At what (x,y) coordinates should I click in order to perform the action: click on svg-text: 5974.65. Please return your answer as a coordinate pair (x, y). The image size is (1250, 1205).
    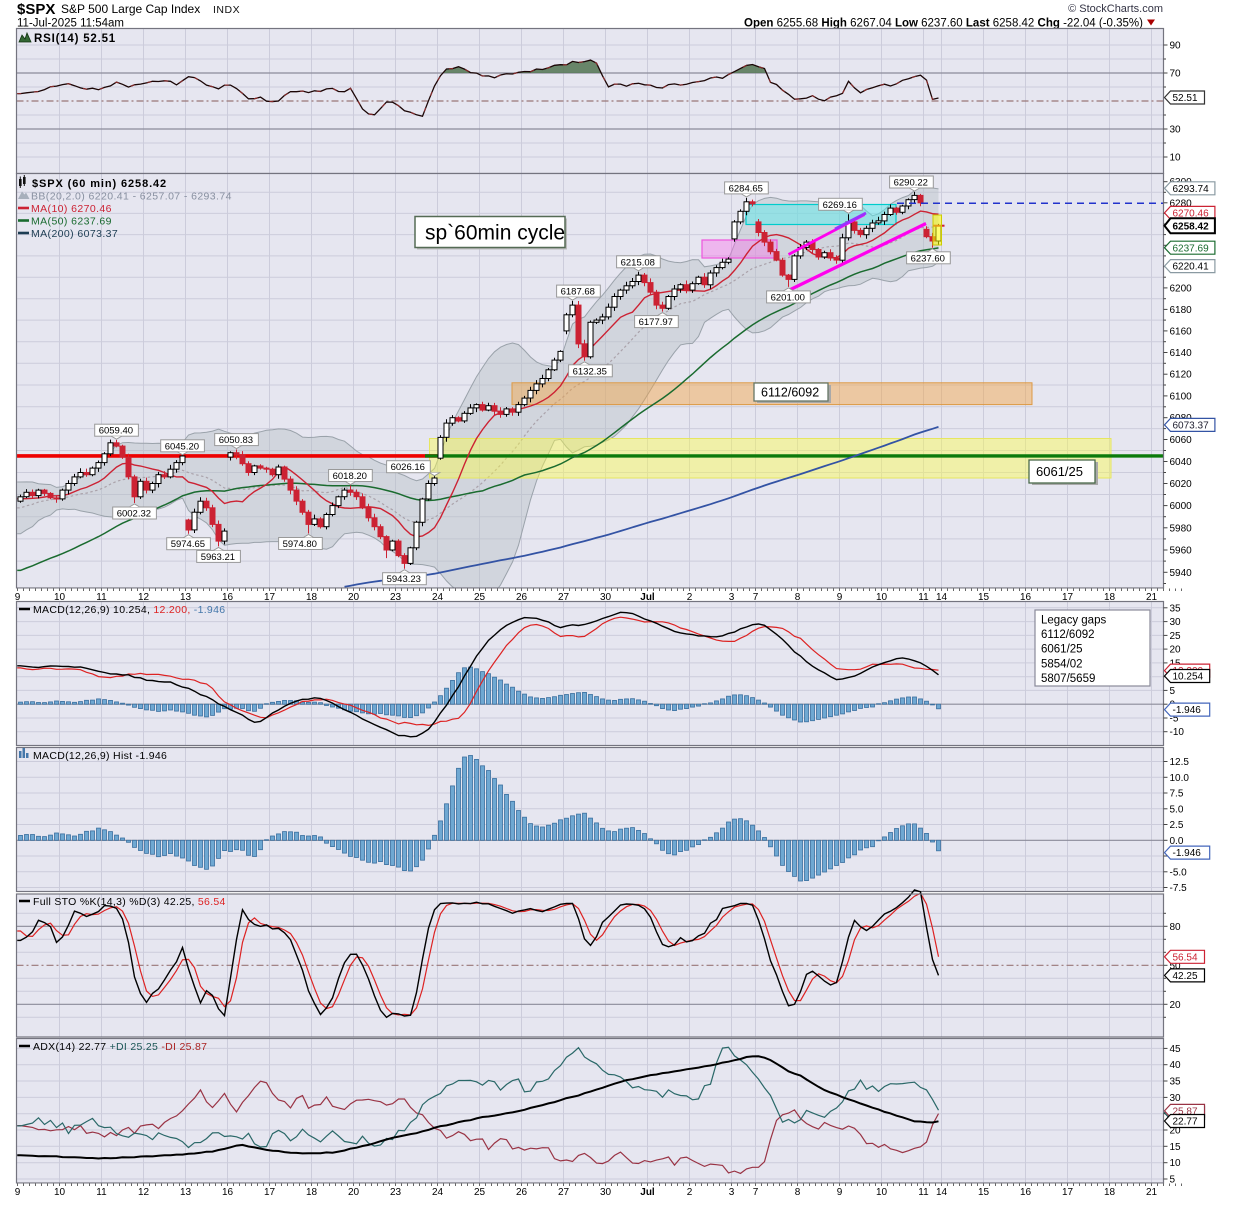
    Looking at the image, I should click on (188, 544).